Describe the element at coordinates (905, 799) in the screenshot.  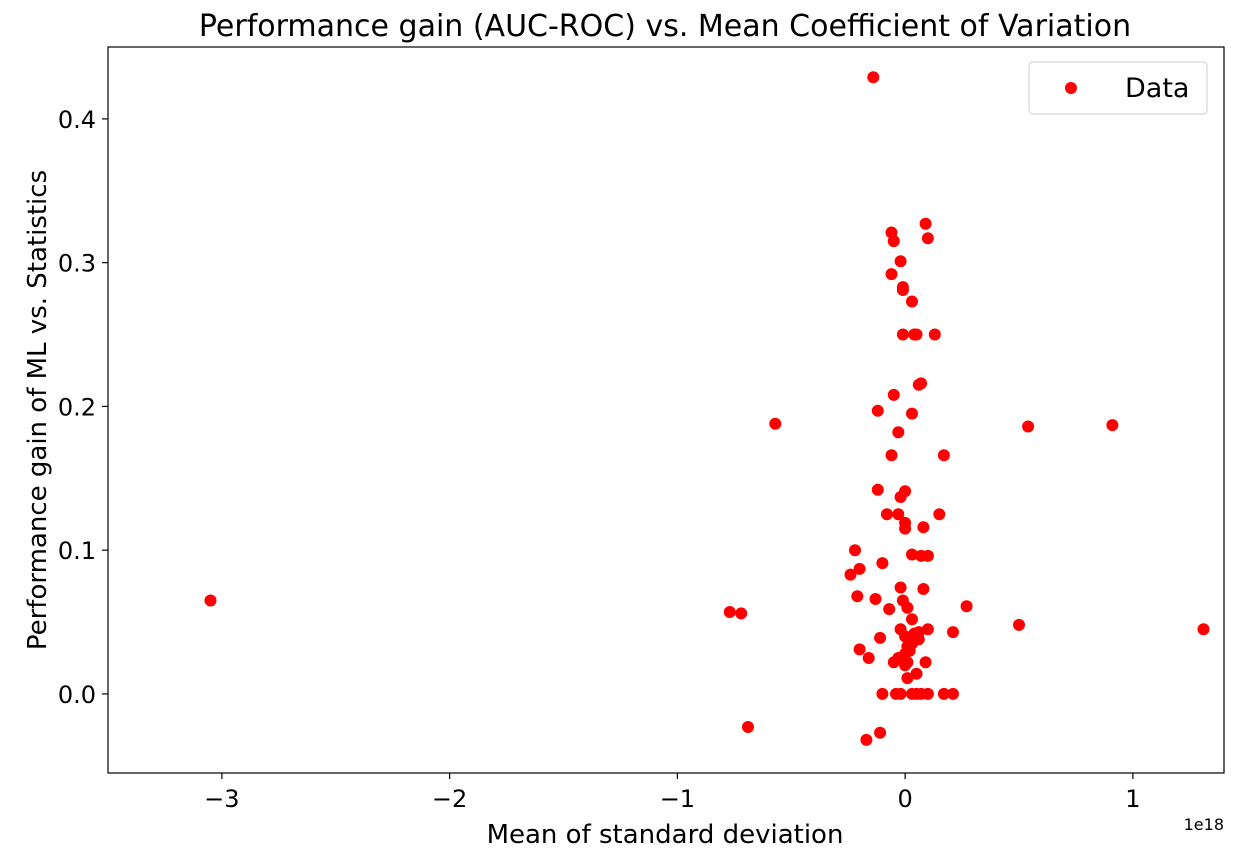
I see `x-tick-label: 0` at that location.